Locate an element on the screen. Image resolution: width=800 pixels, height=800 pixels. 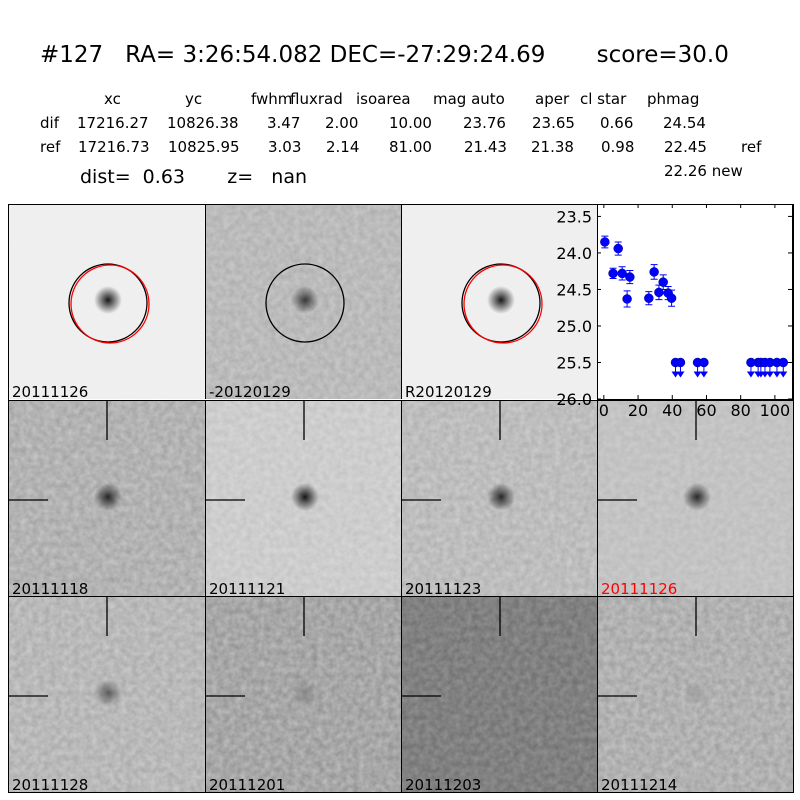
table-cell: 17216.73 is located at coordinates (114, 147).